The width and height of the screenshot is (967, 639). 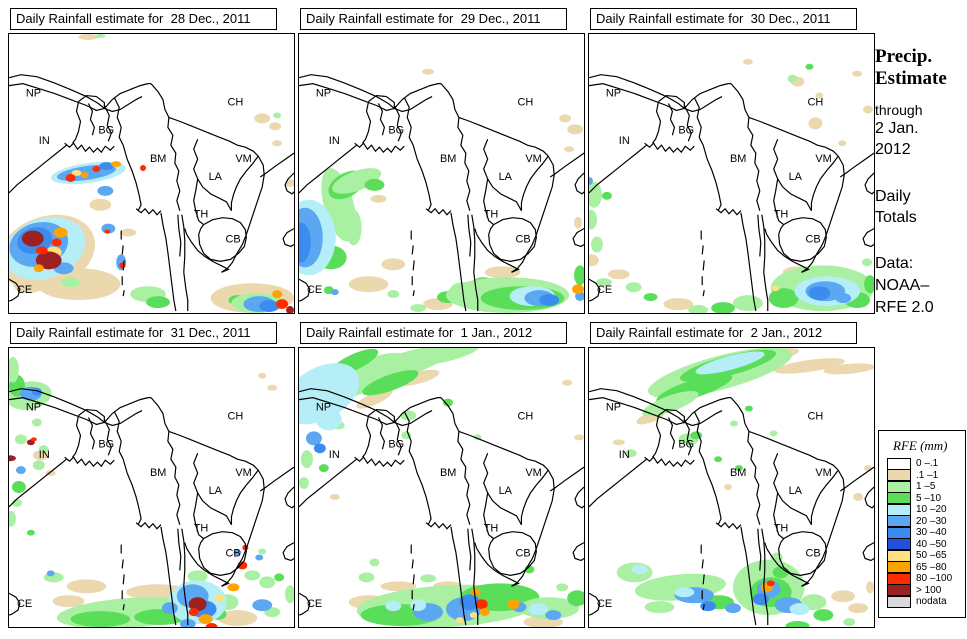 I want to click on legend-row: 1 –5, so click(x=926, y=486).